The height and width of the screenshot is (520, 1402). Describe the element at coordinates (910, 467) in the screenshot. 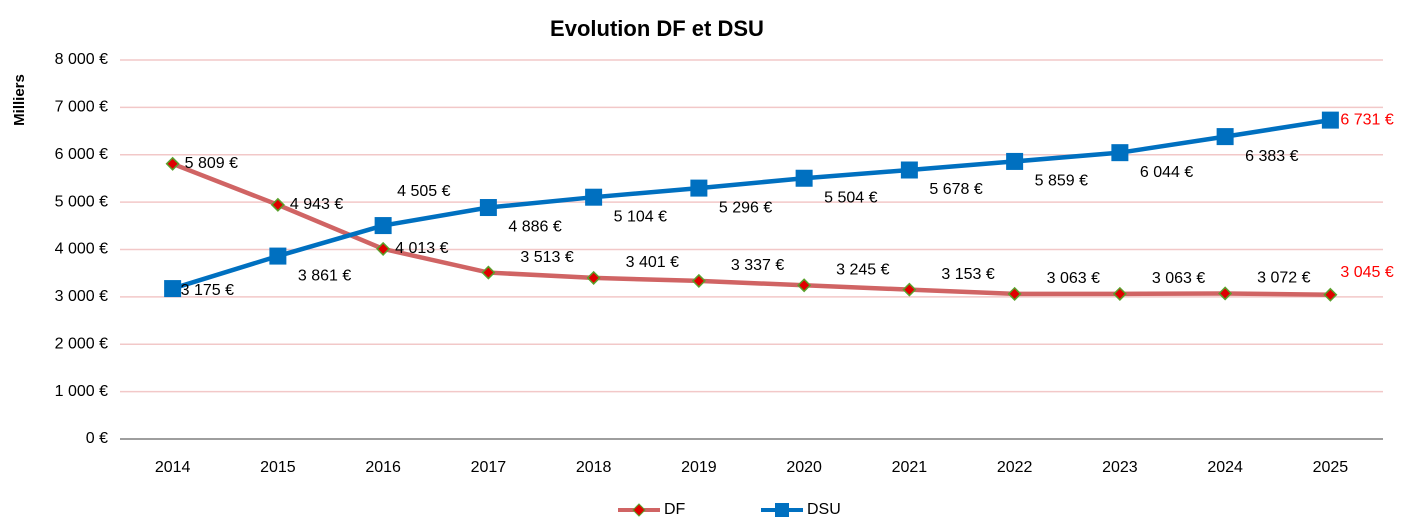

I see `x-tick-label: 2021` at that location.